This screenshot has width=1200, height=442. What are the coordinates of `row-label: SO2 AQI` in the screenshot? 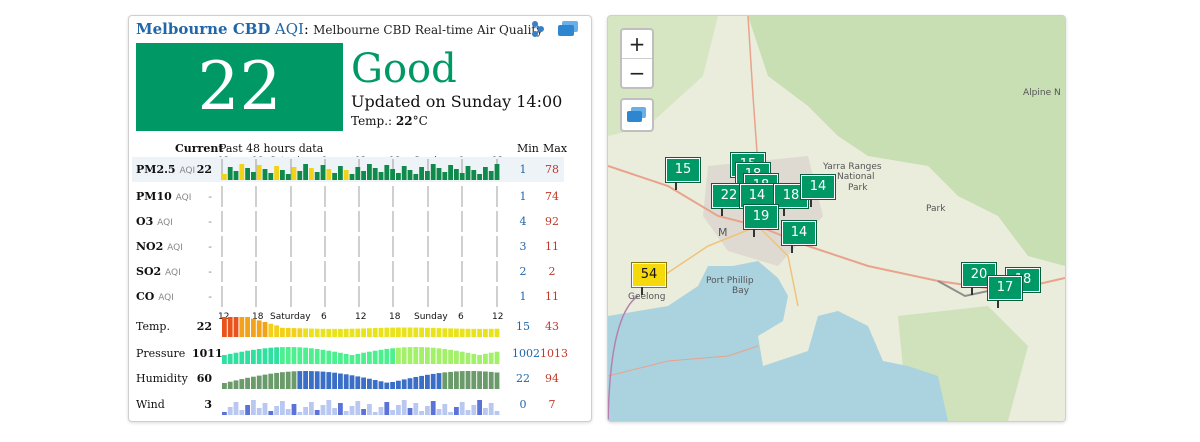 It's located at (158, 271).